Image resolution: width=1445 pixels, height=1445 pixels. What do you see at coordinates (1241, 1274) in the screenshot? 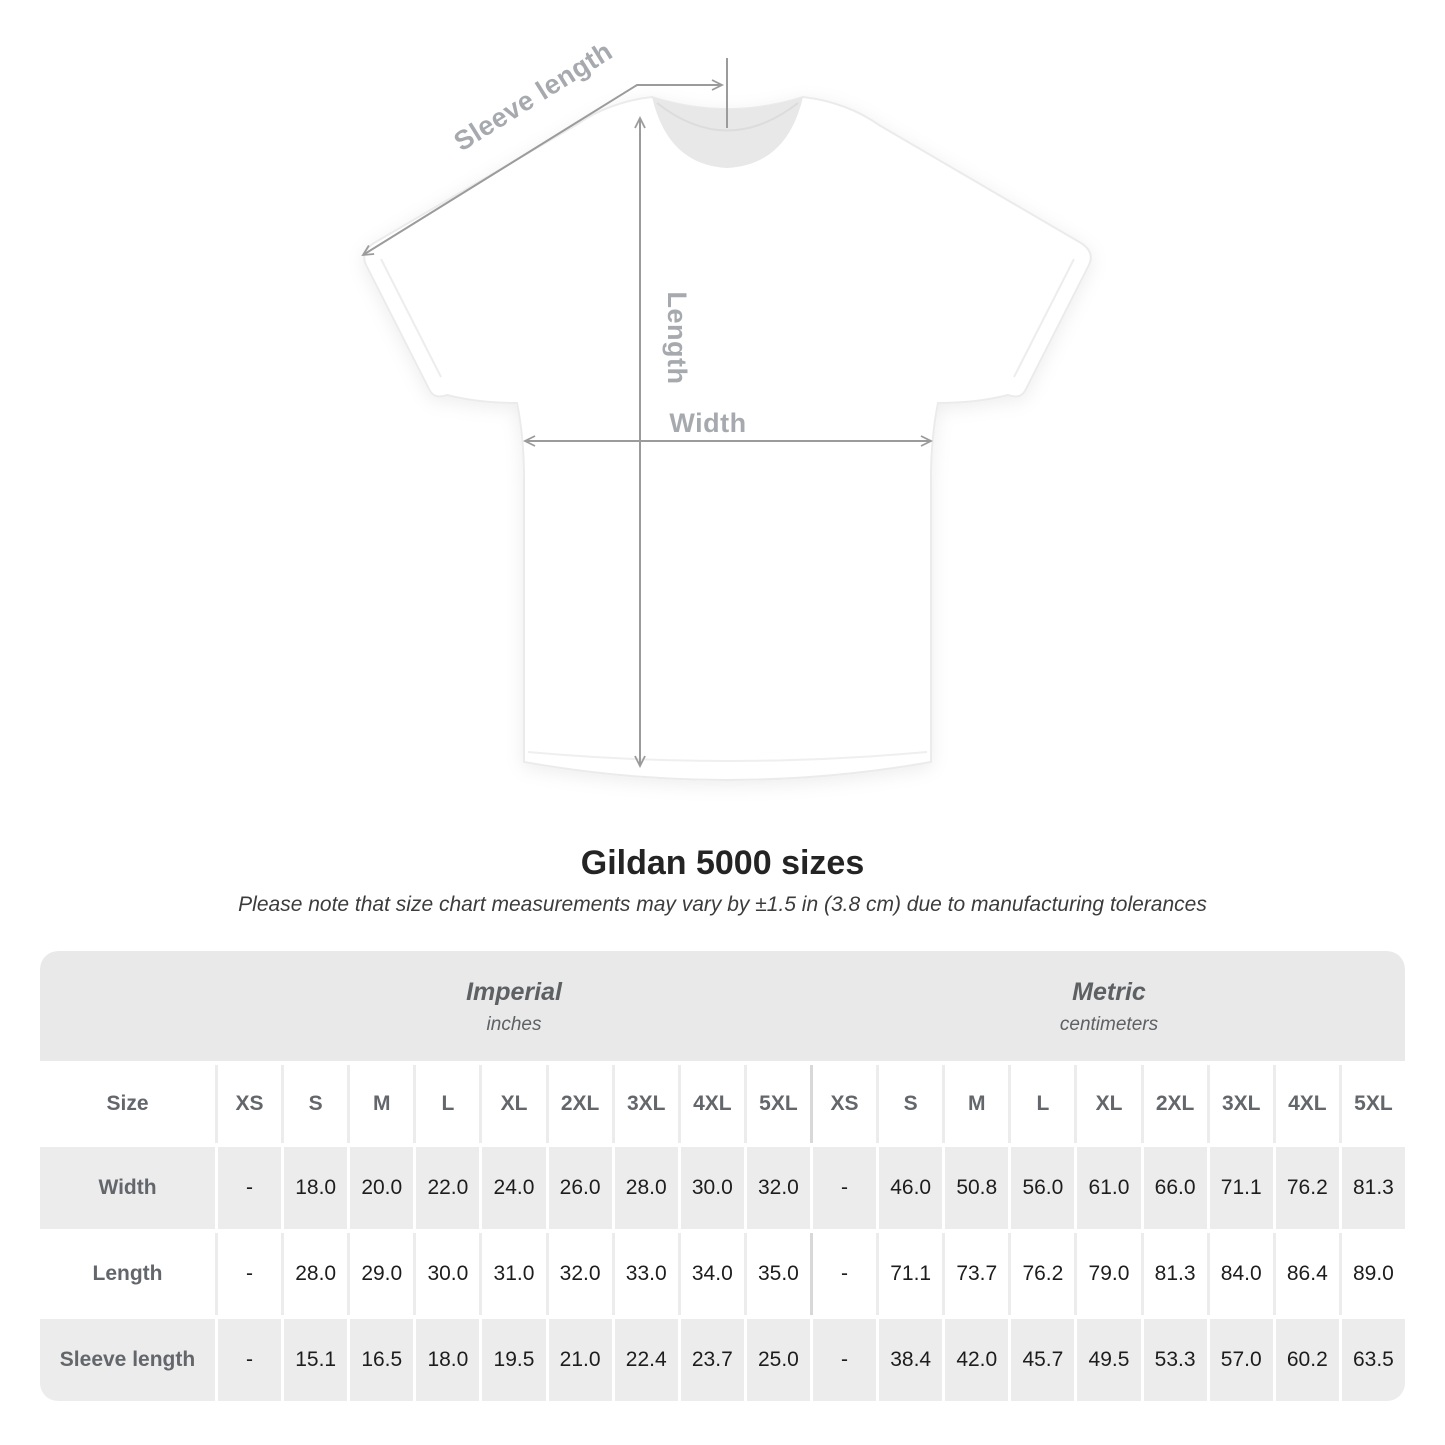
I see `cell-value-metric: 84.0` at bounding box center [1241, 1274].